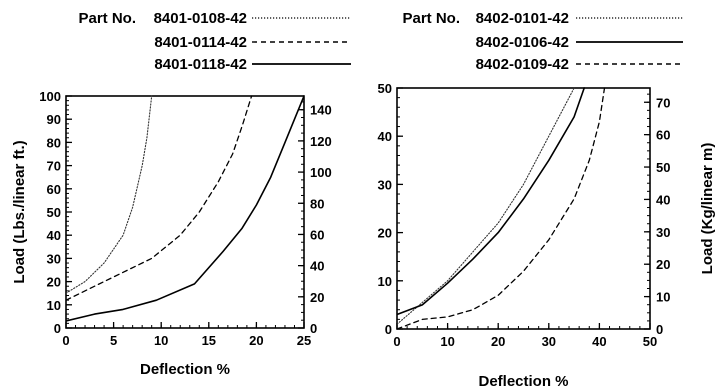 Image resolution: width=724 pixels, height=392 pixels. What do you see at coordinates (54, 166) in the screenshot?
I see `y-tick-label: 70` at bounding box center [54, 166].